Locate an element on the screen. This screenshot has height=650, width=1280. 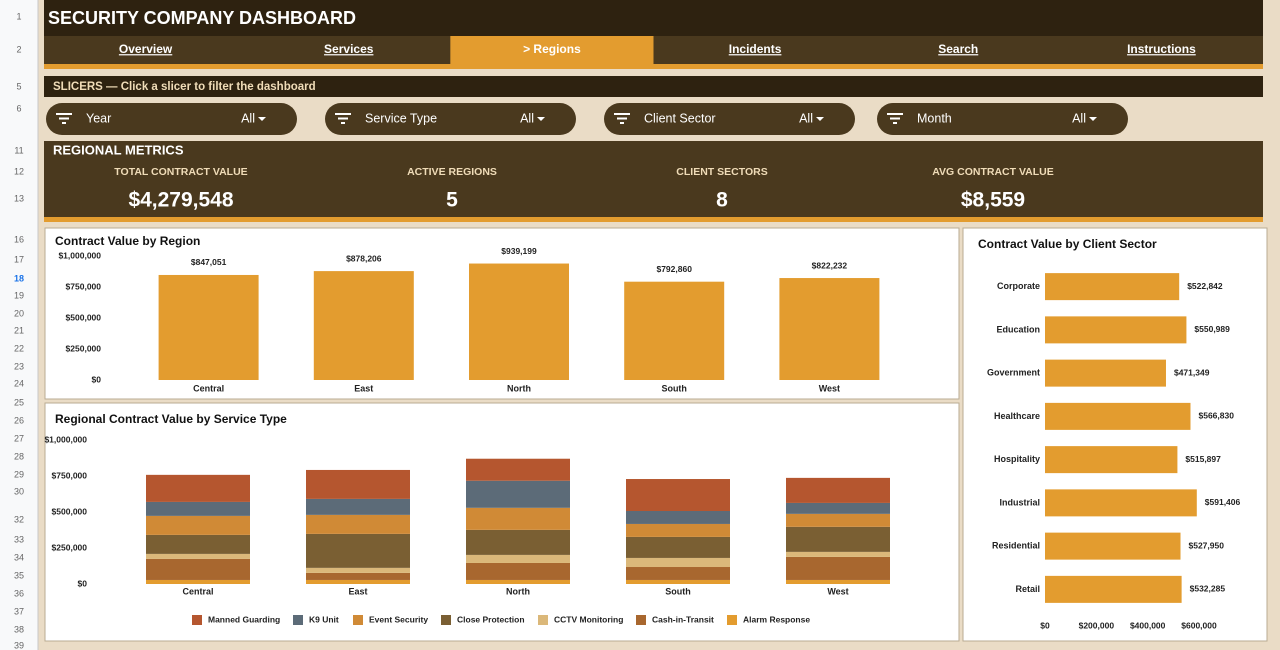
legend-label: Cash-in-Transit is located at coordinates (683, 619).